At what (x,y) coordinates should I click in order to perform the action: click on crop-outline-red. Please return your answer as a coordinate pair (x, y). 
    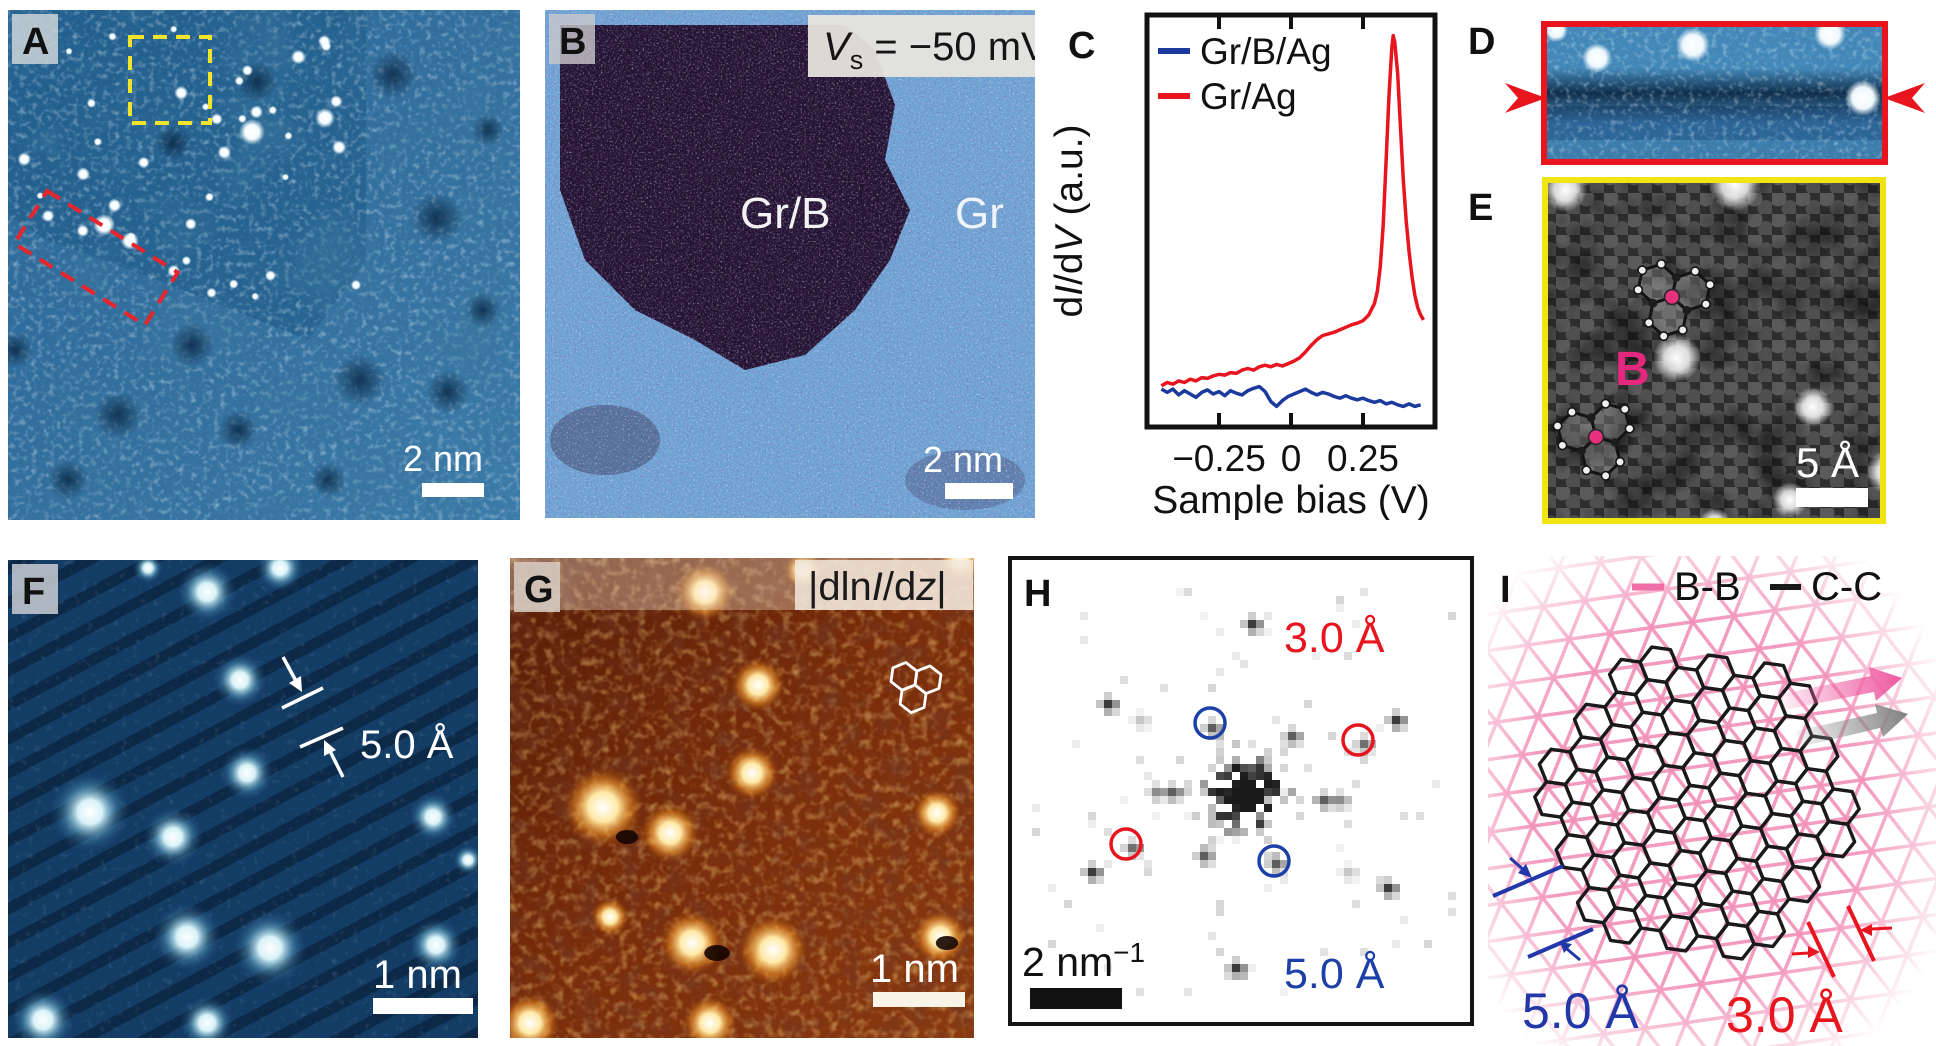
    Looking at the image, I should click on (1714, 93).